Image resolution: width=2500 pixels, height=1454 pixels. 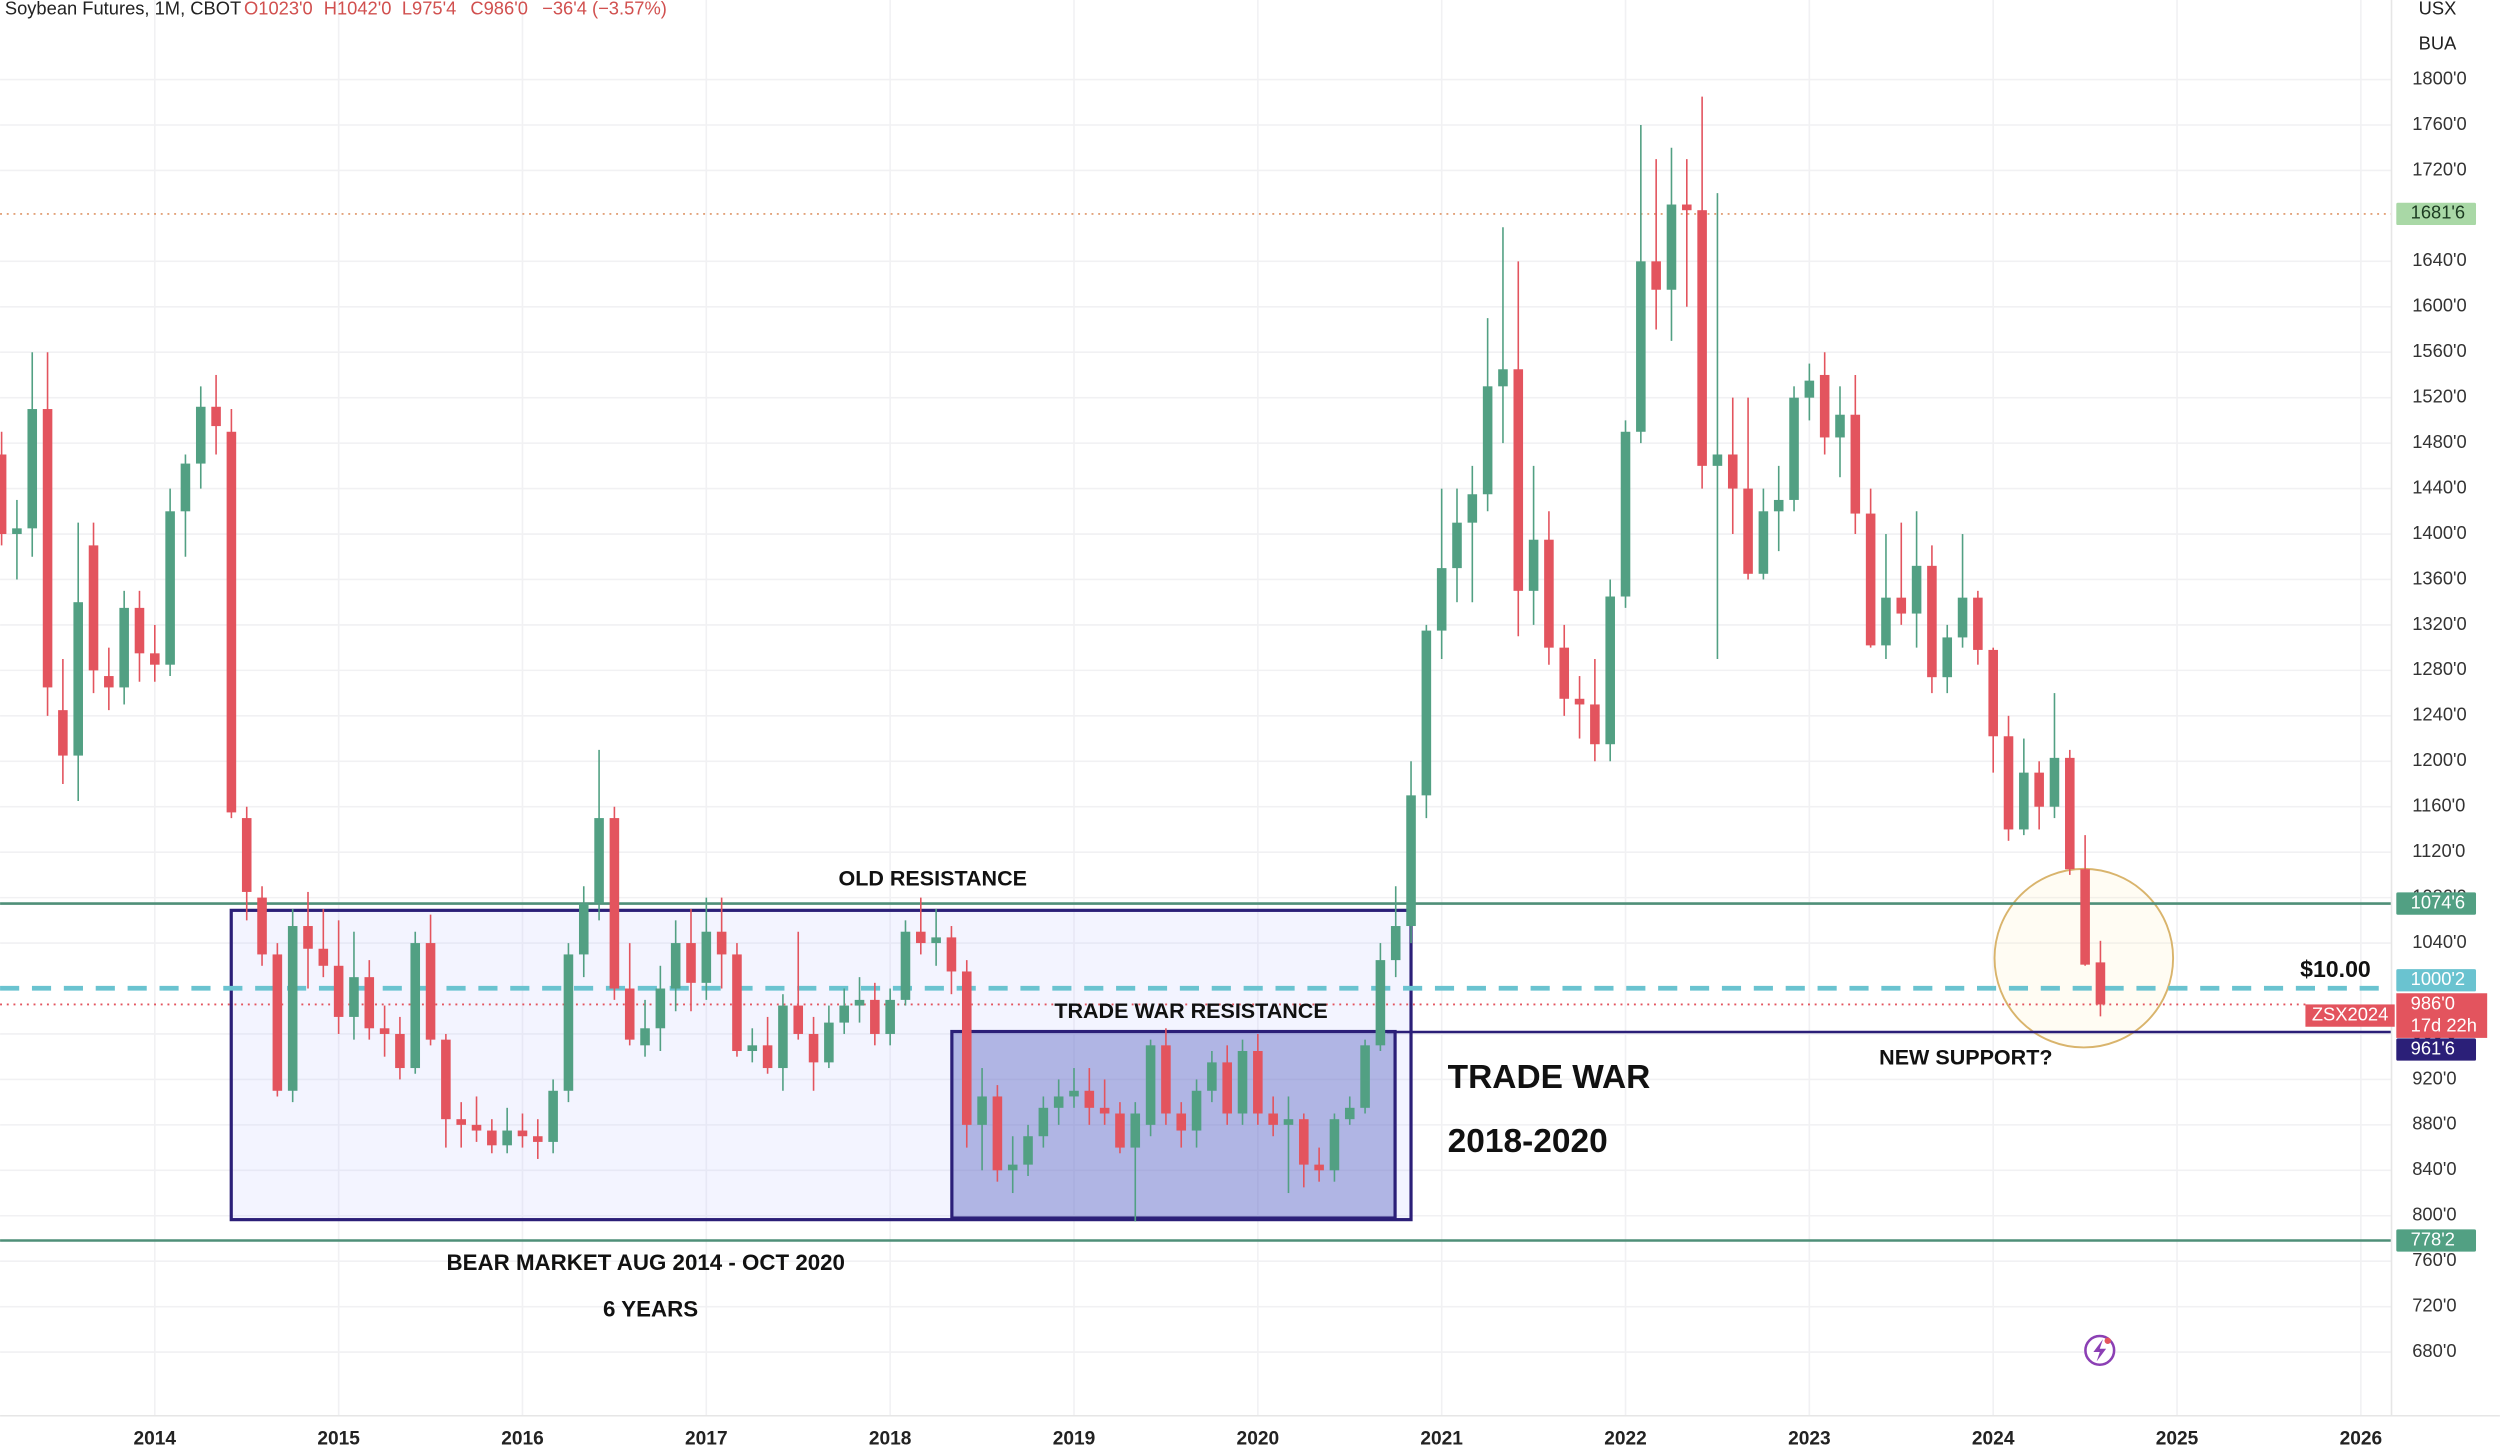 What do you see at coordinates (2433, 1002) in the screenshot?
I see `price-label: 986'0` at bounding box center [2433, 1002].